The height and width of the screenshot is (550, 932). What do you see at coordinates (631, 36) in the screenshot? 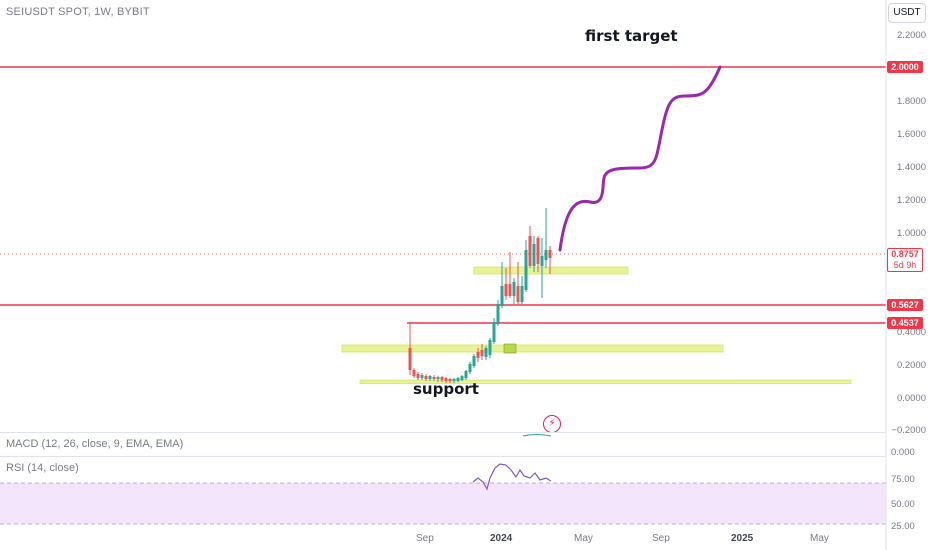
I see `first-target-annotation: first target` at bounding box center [631, 36].